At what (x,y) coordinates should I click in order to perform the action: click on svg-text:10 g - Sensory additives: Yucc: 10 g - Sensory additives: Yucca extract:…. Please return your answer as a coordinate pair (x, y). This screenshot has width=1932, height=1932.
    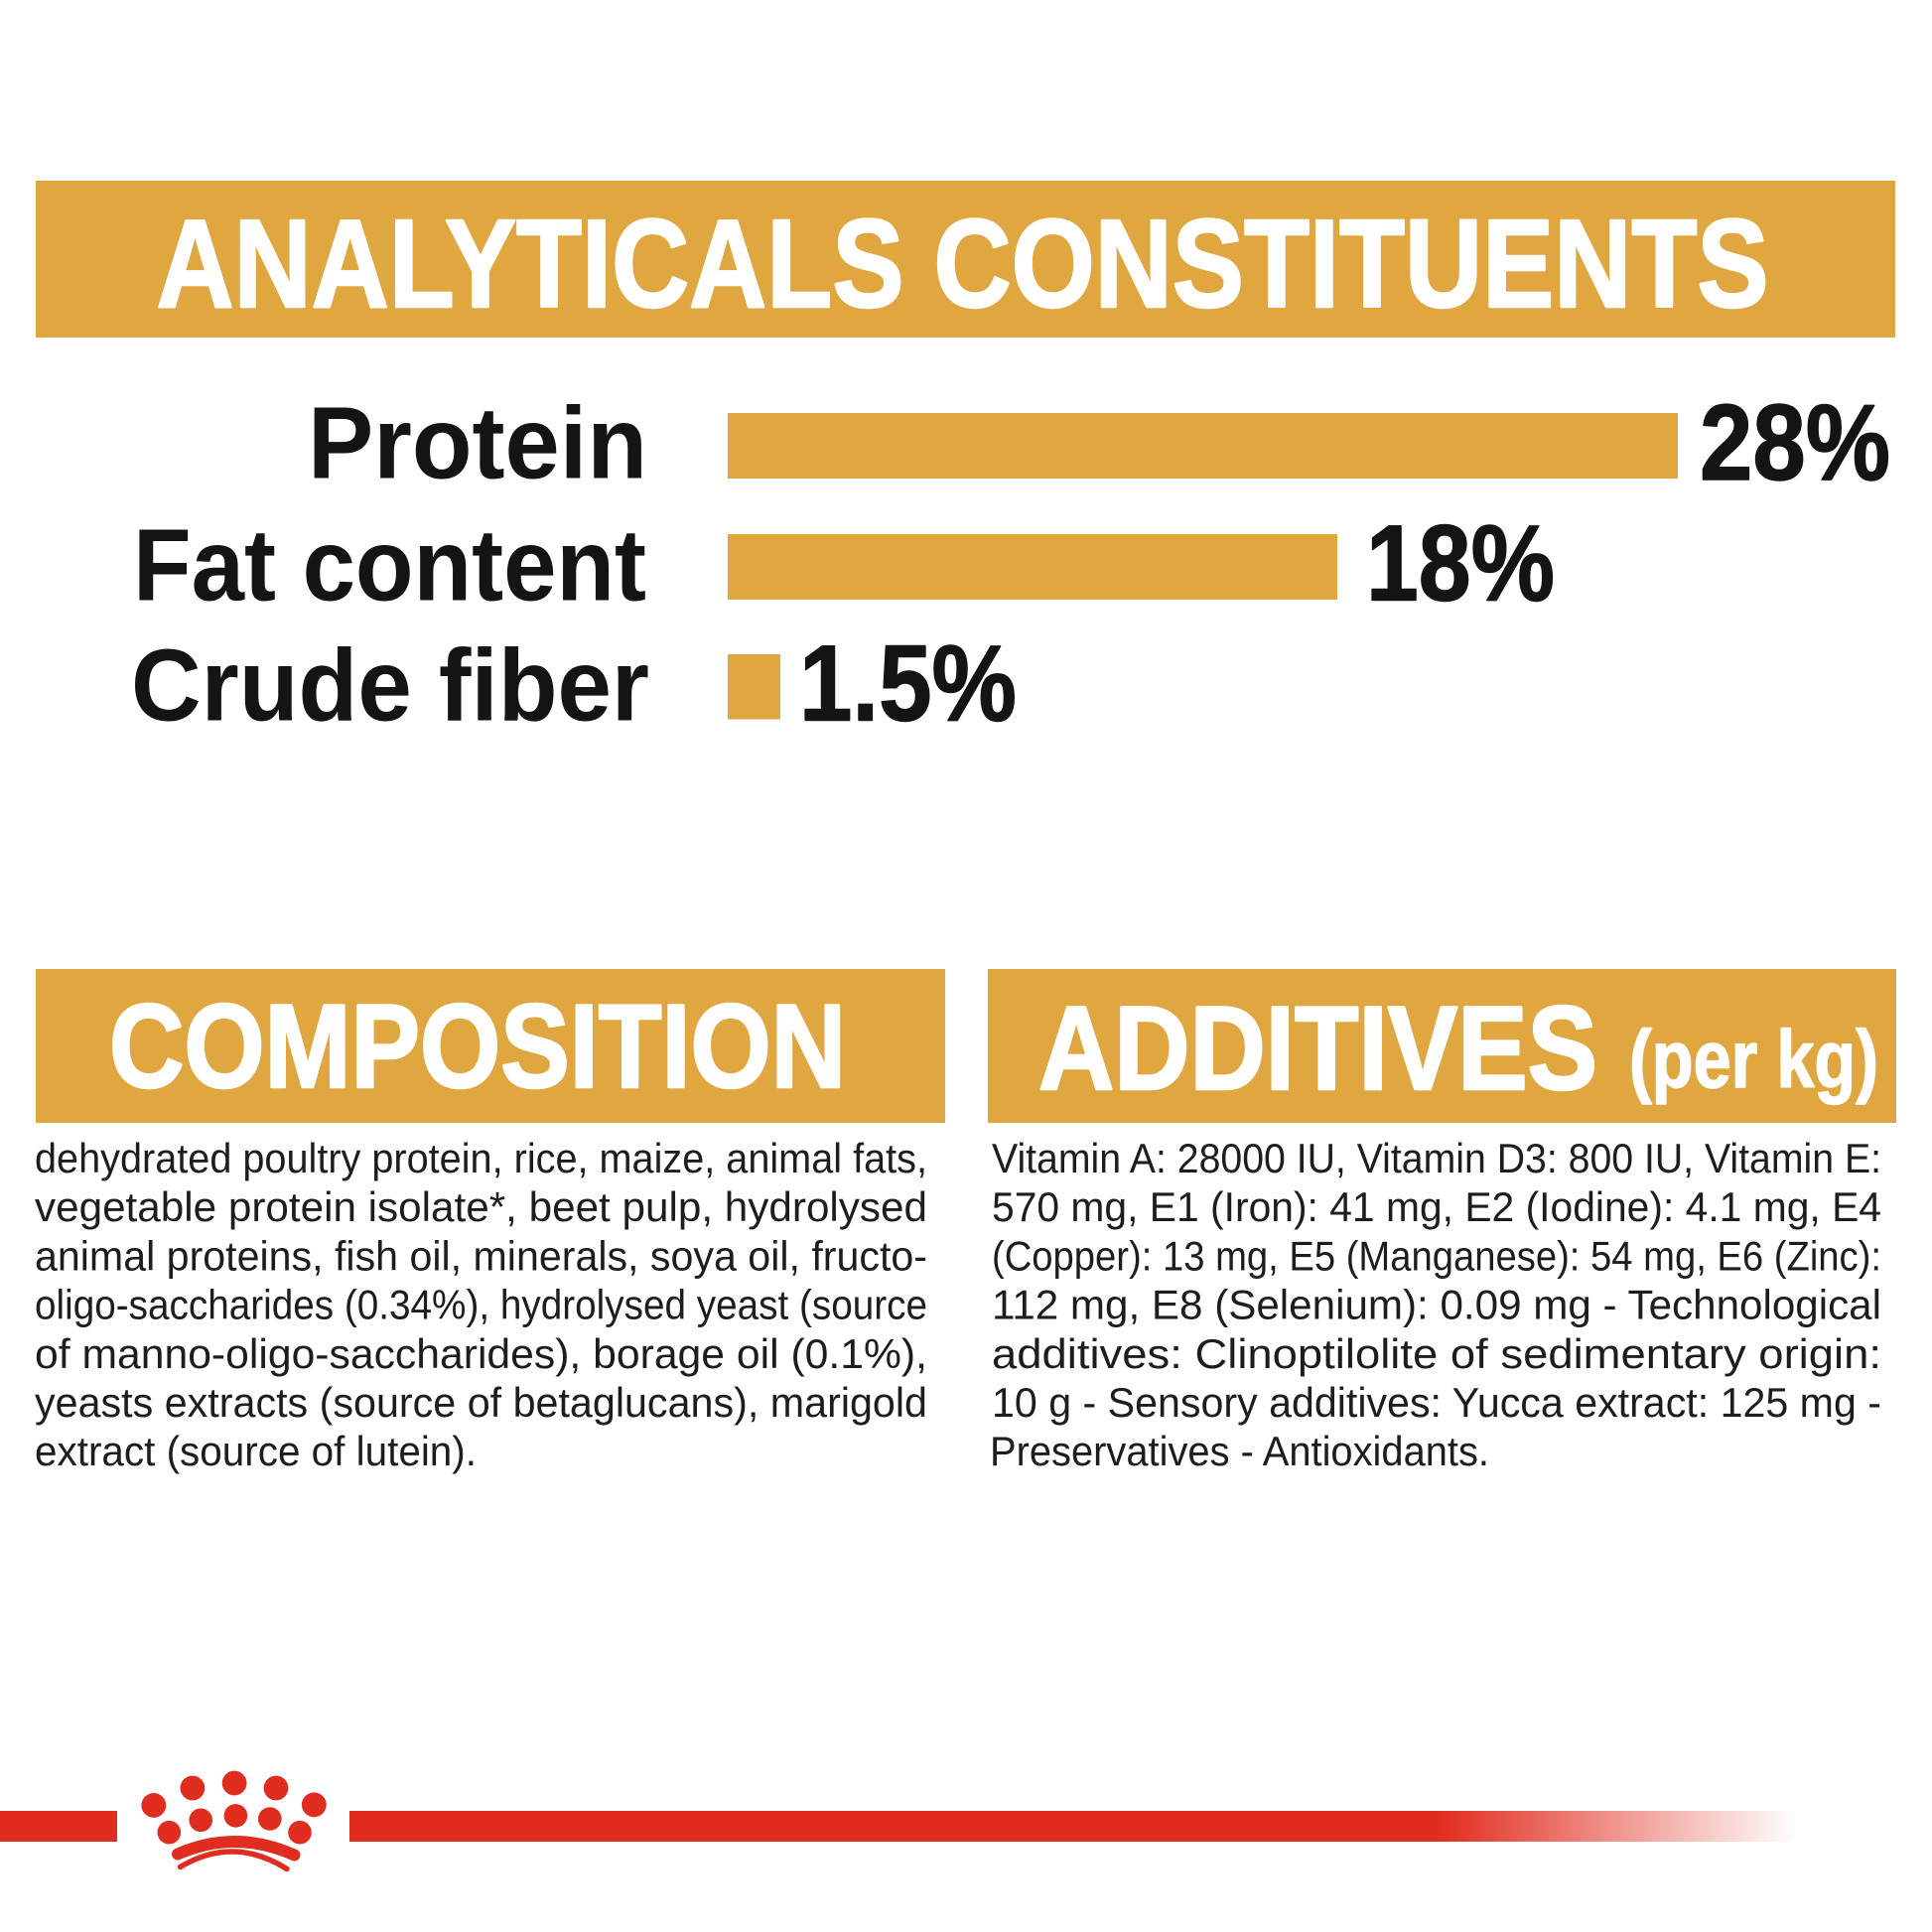
    Looking at the image, I should click on (1436, 1403).